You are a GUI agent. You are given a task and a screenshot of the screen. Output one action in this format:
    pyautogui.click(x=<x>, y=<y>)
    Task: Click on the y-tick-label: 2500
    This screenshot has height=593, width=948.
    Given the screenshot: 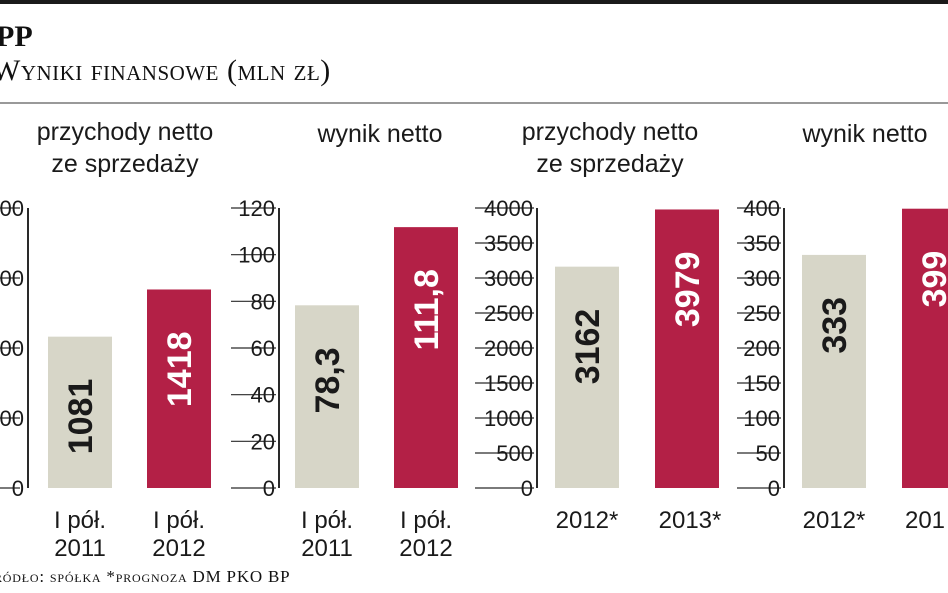 What is the action you would take?
    pyautogui.click(x=508, y=313)
    